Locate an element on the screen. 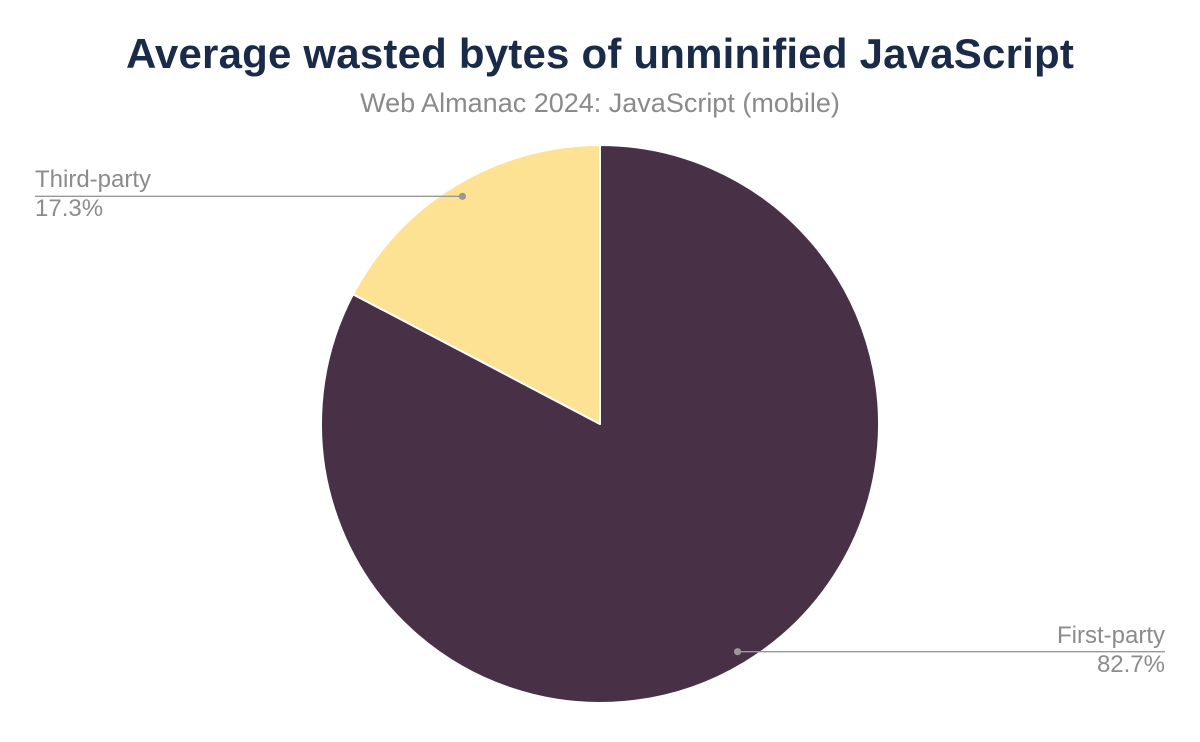 The width and height of the screenshot is (1200, 742). pie-label-first-party-name: First-party is located at coordinates (1111, 635).